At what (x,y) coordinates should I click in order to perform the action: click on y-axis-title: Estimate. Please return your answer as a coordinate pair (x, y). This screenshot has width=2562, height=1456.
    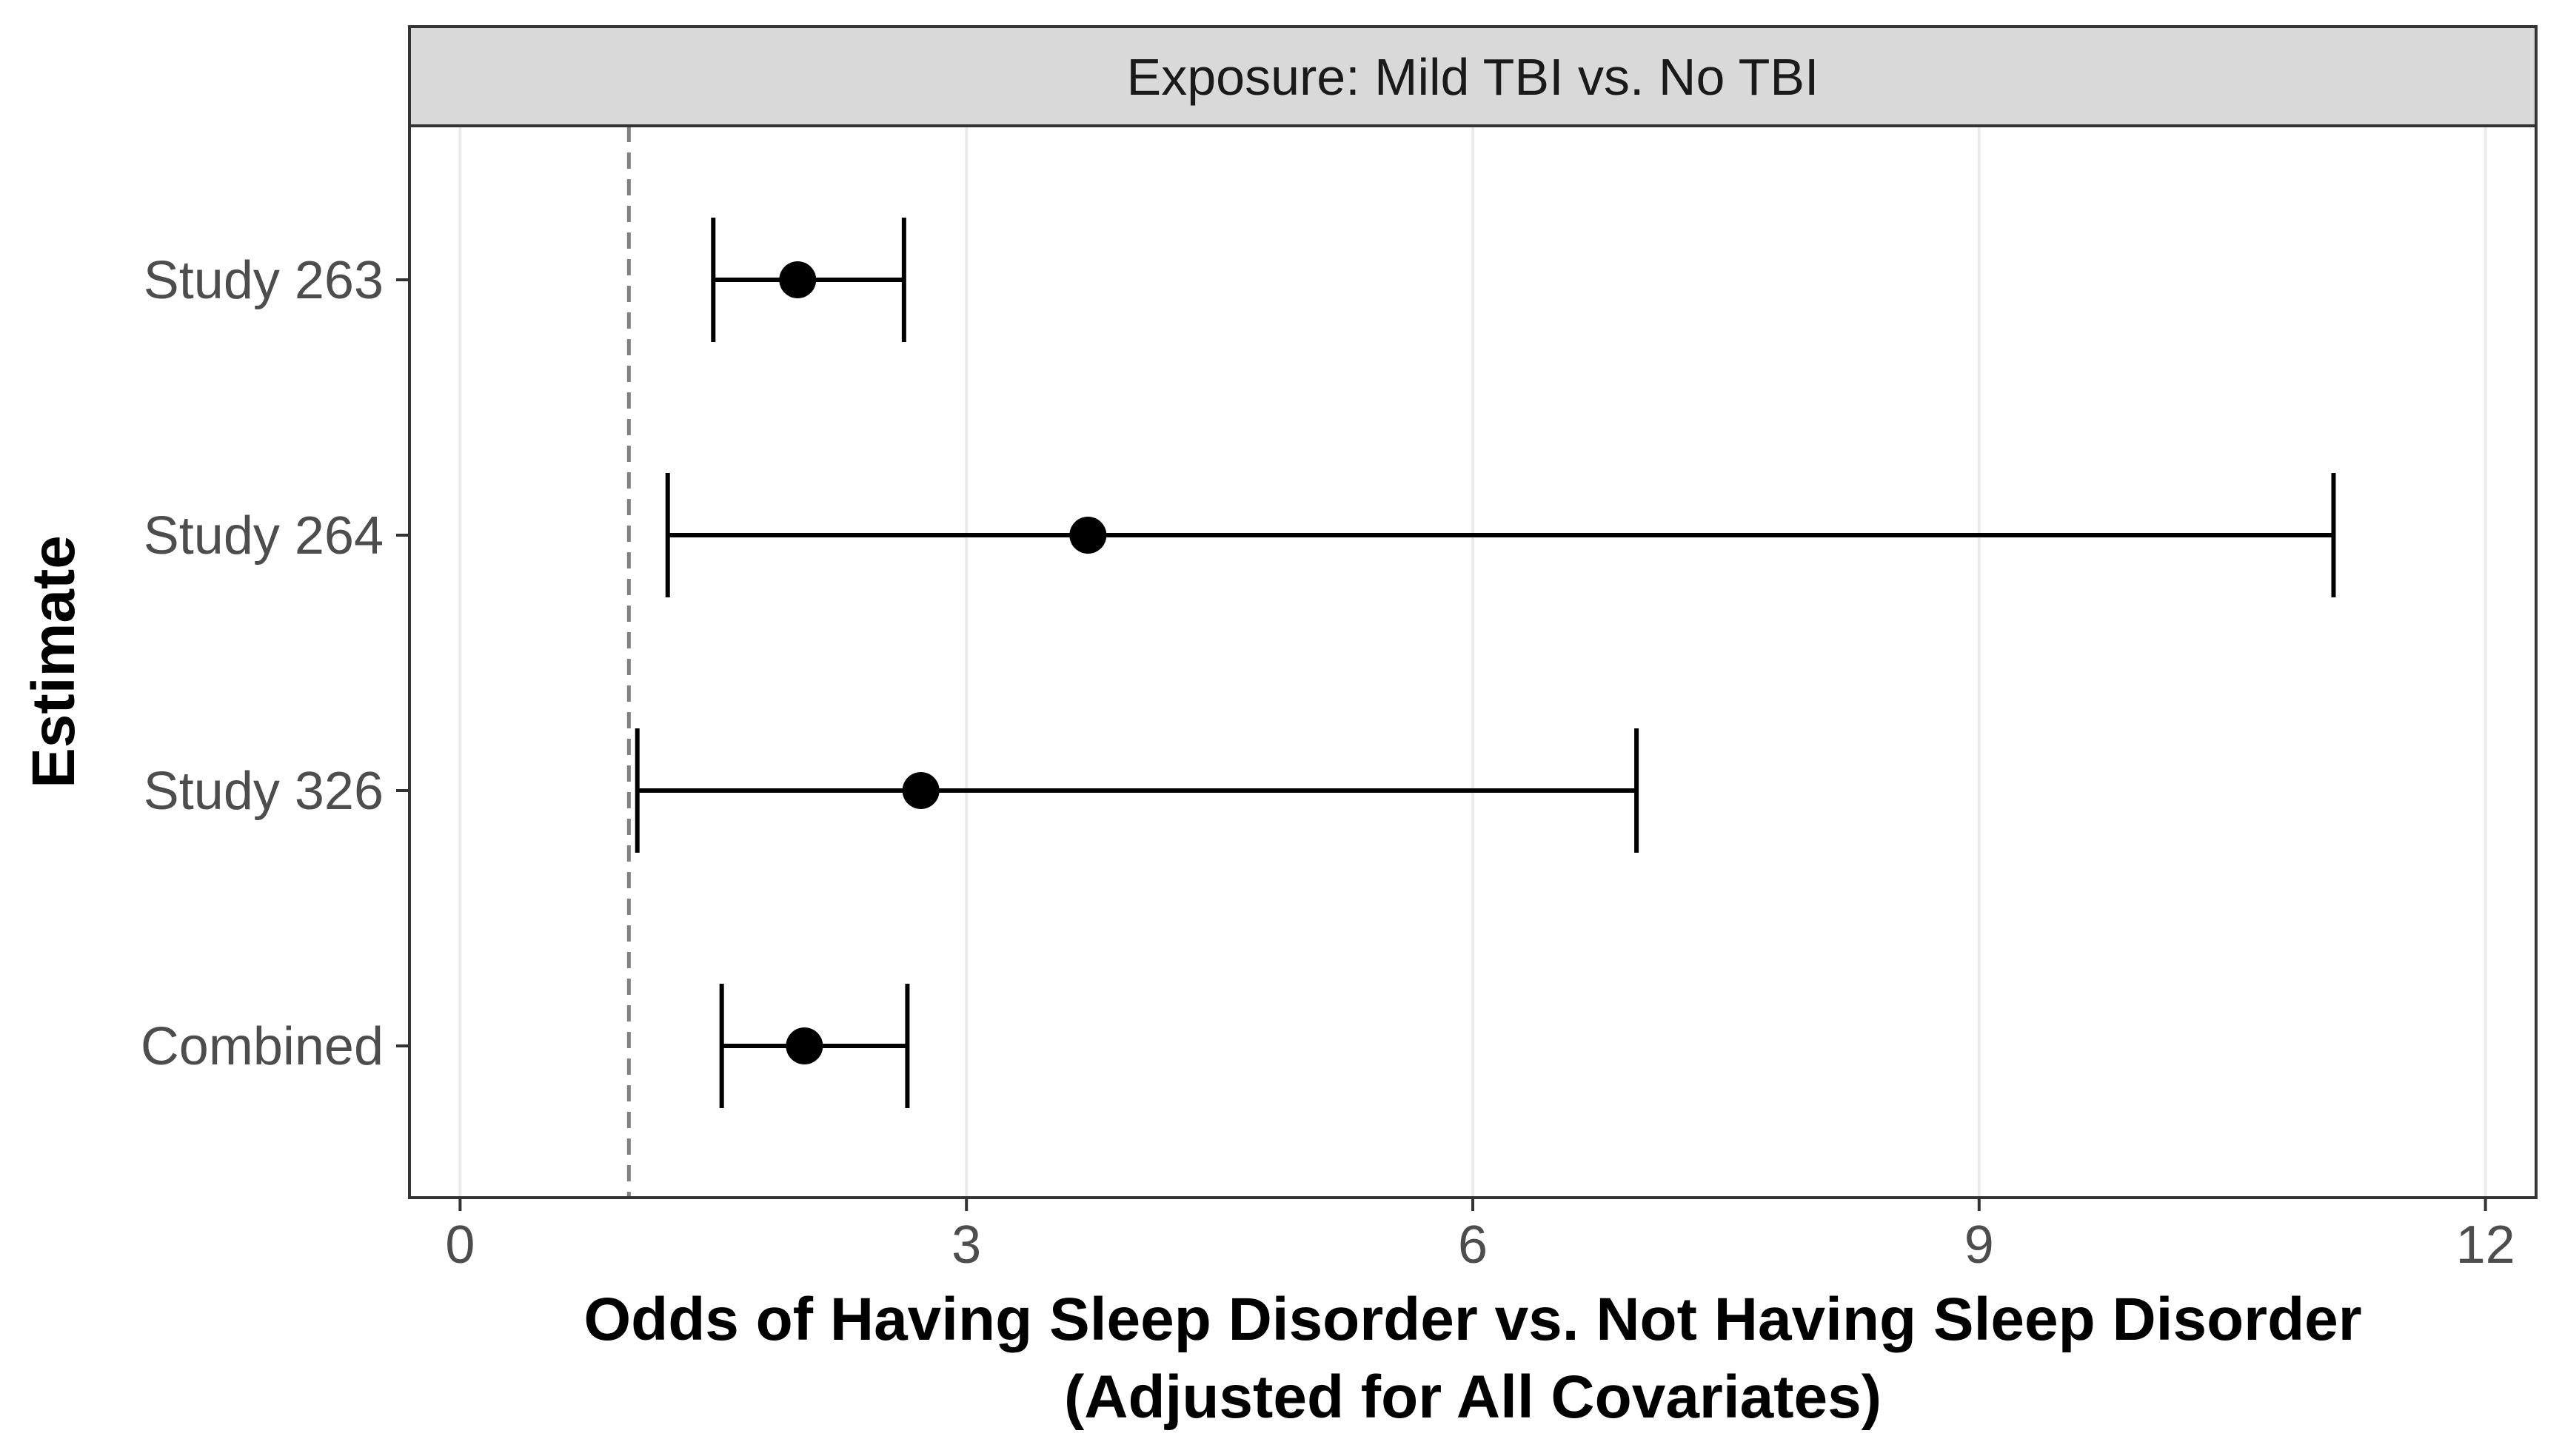
    Looking at the image, I should click on (53, 661).